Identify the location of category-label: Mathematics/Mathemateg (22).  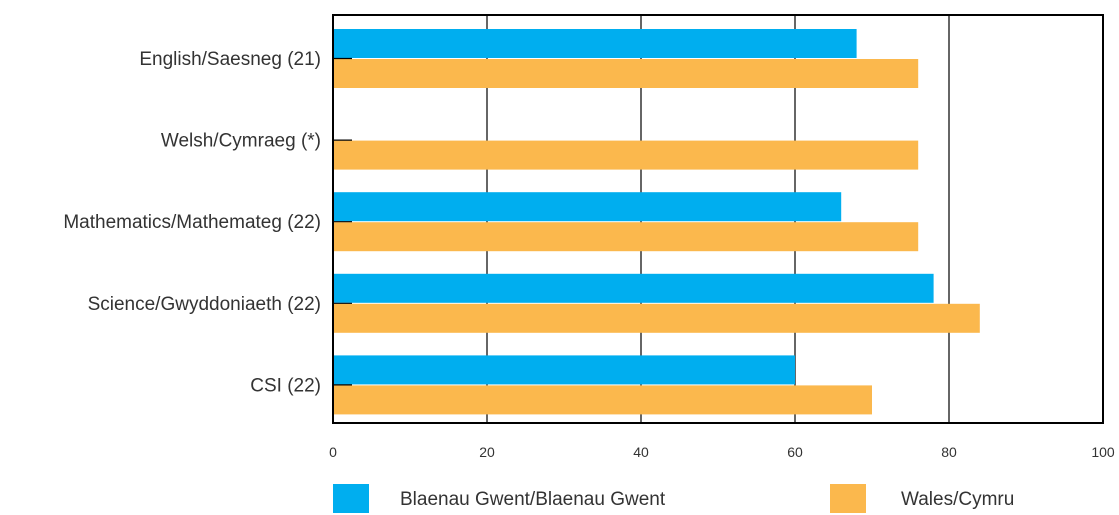
(192, 222).